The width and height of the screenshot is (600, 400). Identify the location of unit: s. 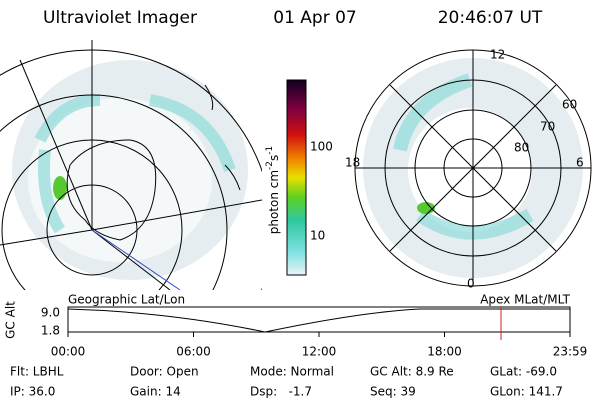
(274, 158).